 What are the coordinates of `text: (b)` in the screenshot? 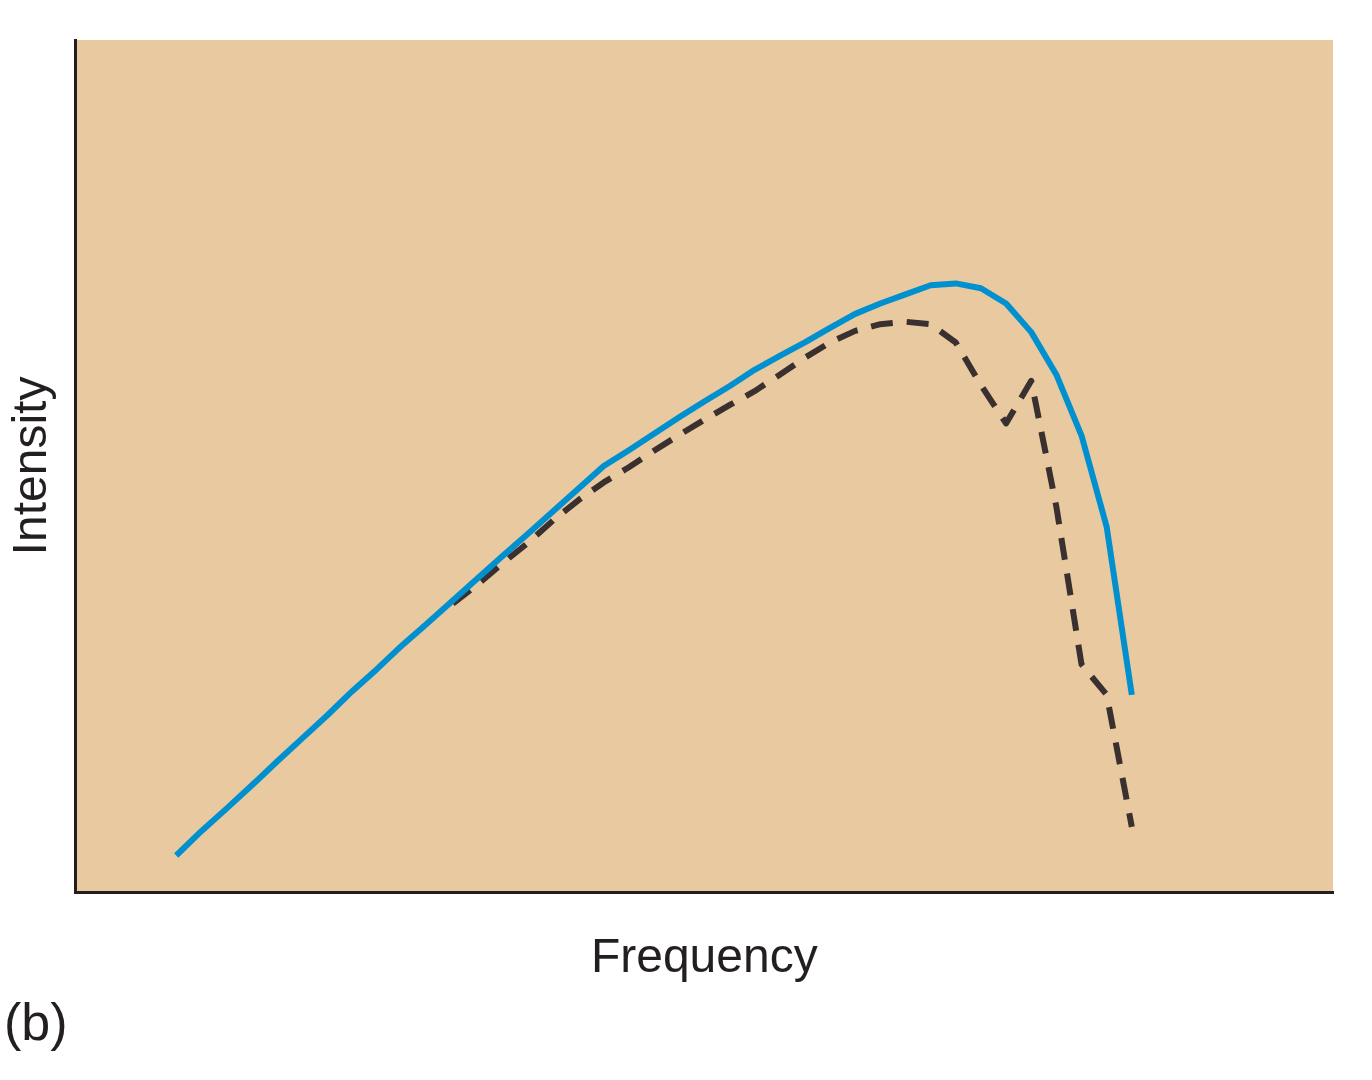 It's located at (36, 1022).